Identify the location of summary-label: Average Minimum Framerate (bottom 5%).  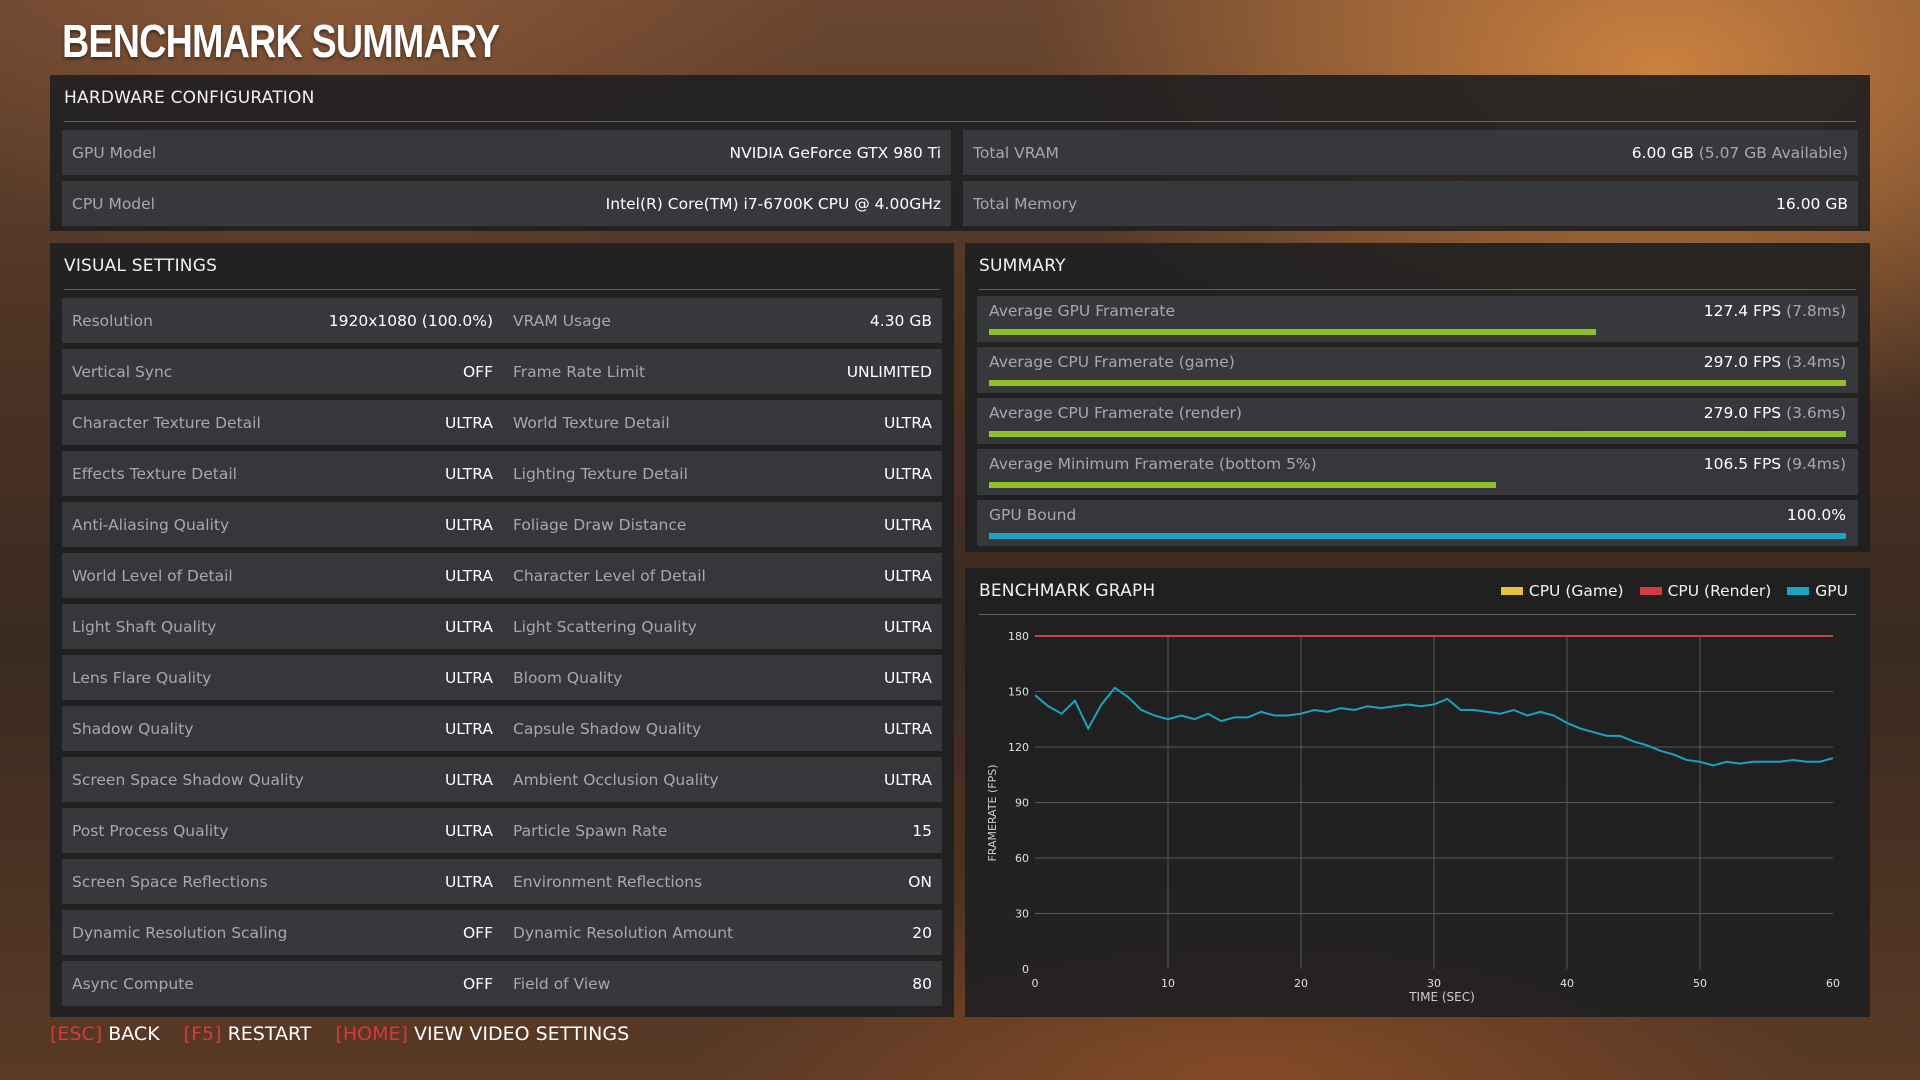
(1153, 464).